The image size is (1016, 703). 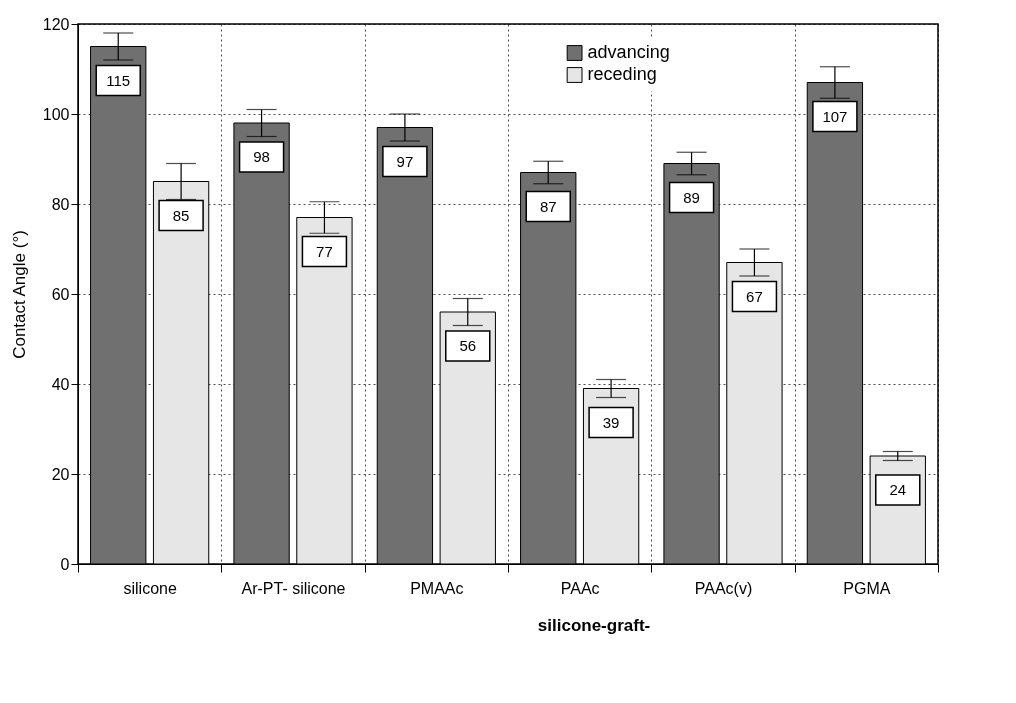 What do you see at coordinates (468, 345) in the screenshot?
I see `data-label: 56` at bounding box center [468, 345].